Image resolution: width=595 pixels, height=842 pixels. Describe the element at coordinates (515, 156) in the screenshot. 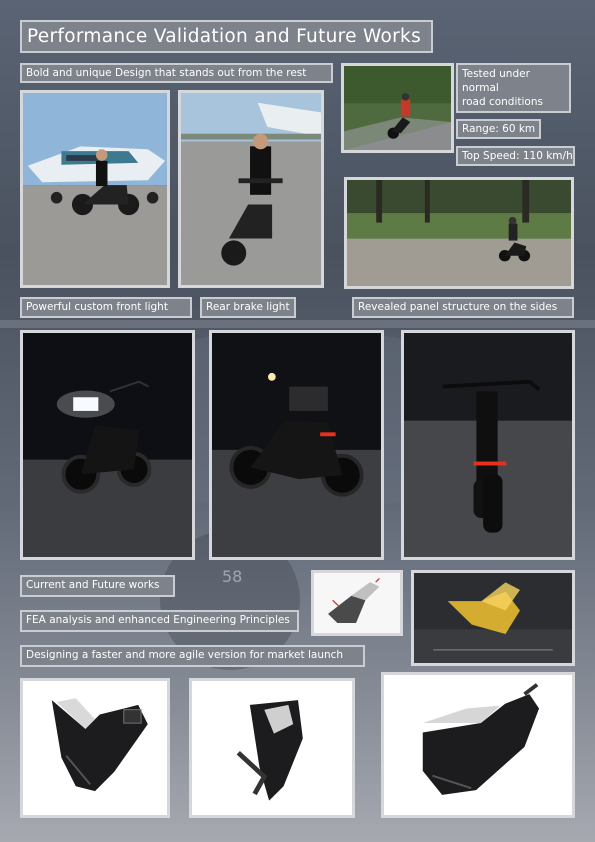

I see `label-top-speed: Top Speed: 110 km/h` at that location.